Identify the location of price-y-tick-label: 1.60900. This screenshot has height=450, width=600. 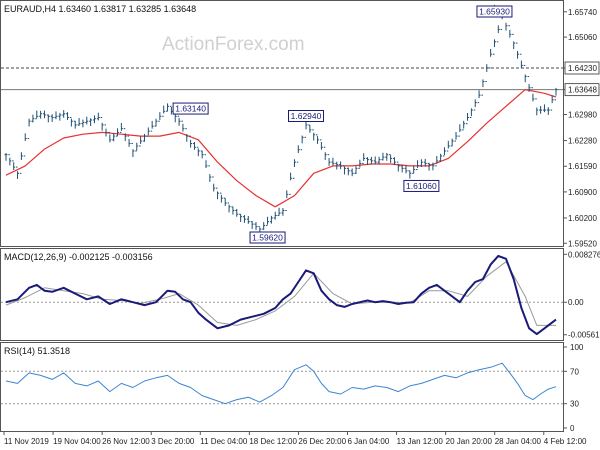
(582, 192).